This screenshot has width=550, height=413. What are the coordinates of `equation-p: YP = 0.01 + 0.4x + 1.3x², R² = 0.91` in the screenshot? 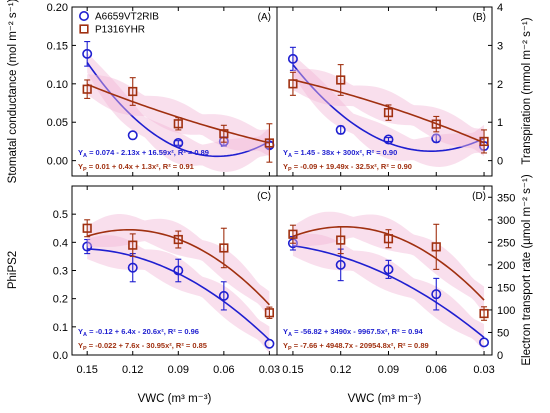 It's located at (136, 167).